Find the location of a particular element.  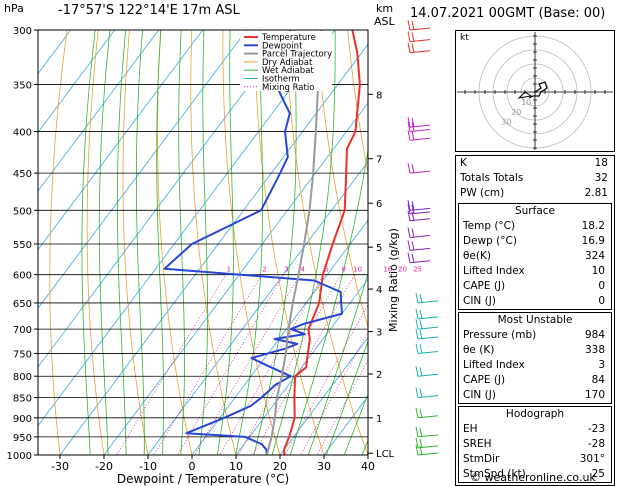

surface-row: CAPE (J) 0 is located at coordinates (534, 286).